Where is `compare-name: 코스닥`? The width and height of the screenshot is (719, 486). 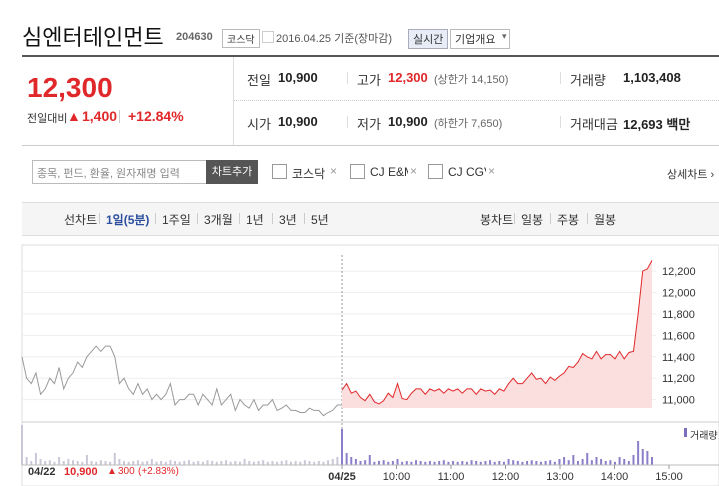 compare-name: 코스닥 is located at coordinates (309, 174).